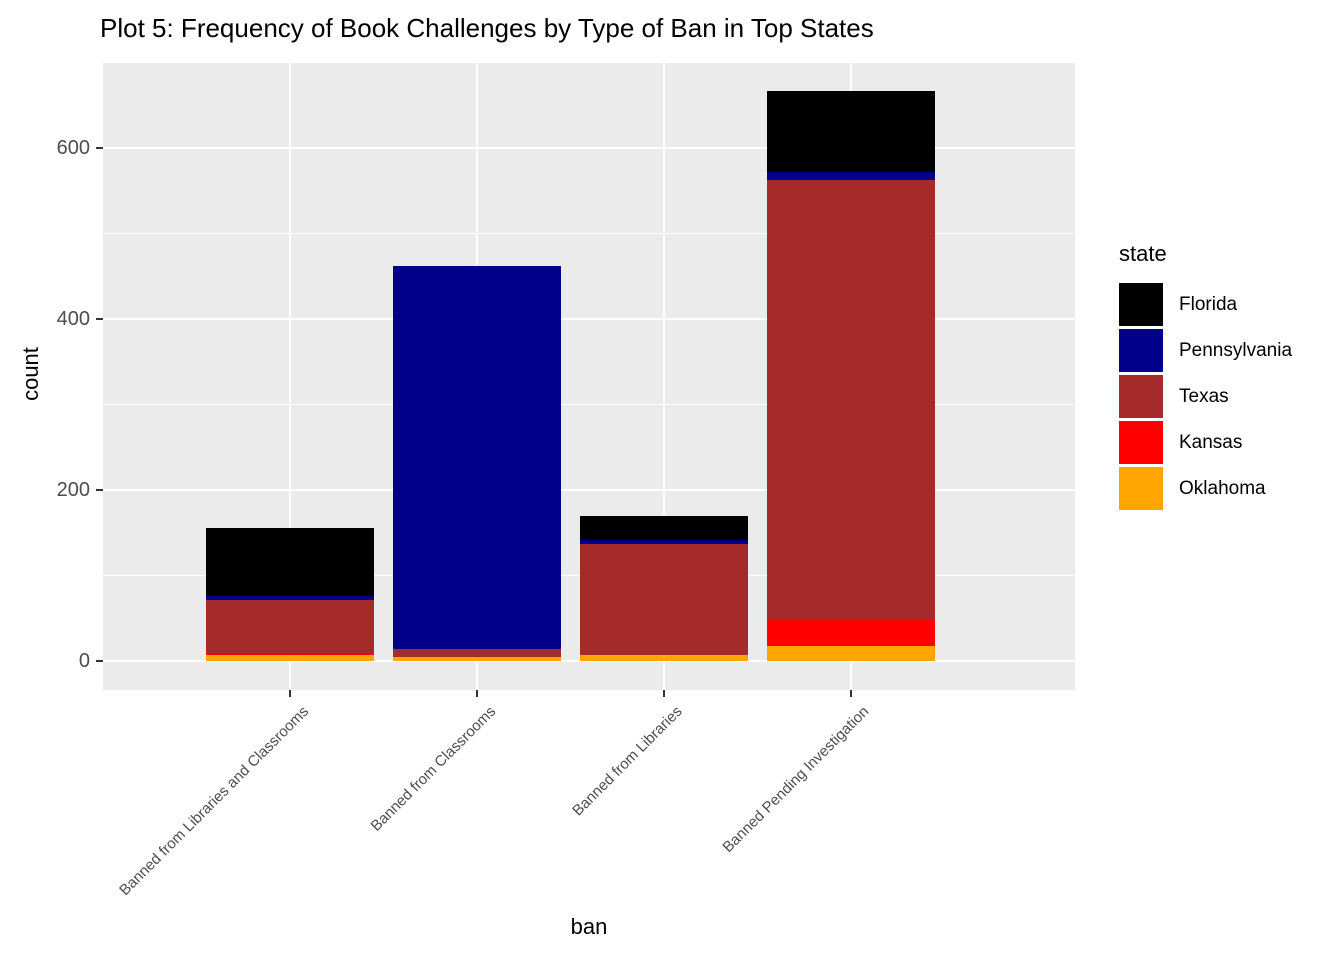 This screenshot has height=960, width=1344. I want to click on legend-item-oklahoma: Oklahoma, so click(1205, 488).